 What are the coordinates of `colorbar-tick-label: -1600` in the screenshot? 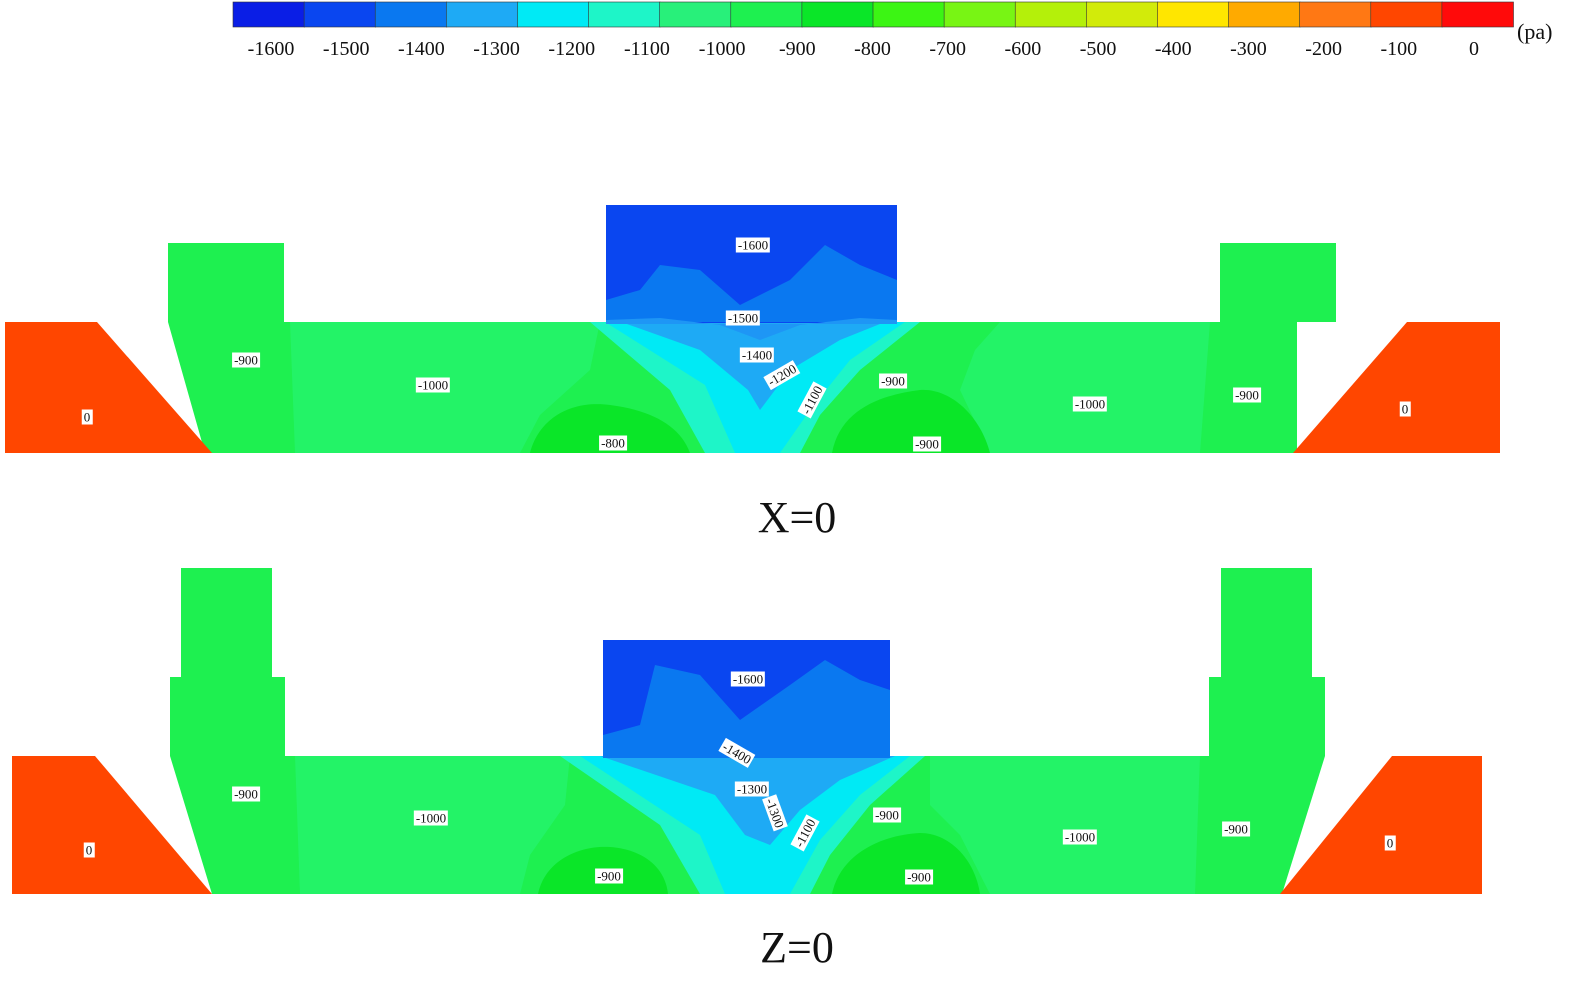 It's located at (271, 49).